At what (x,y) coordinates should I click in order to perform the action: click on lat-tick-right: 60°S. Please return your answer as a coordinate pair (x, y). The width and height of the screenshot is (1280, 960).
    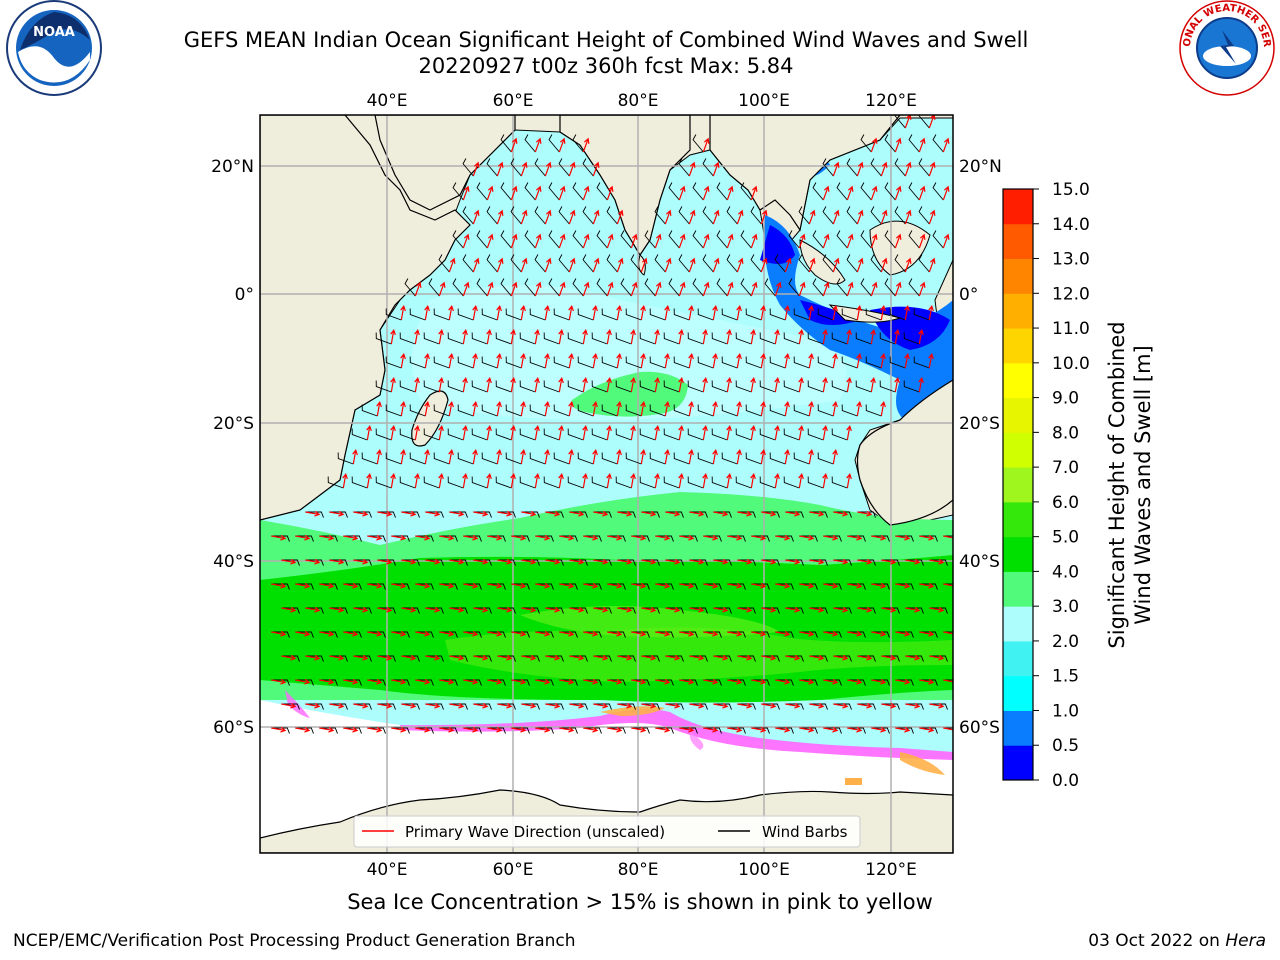
    Looking at the image, I should click on (979, 728).